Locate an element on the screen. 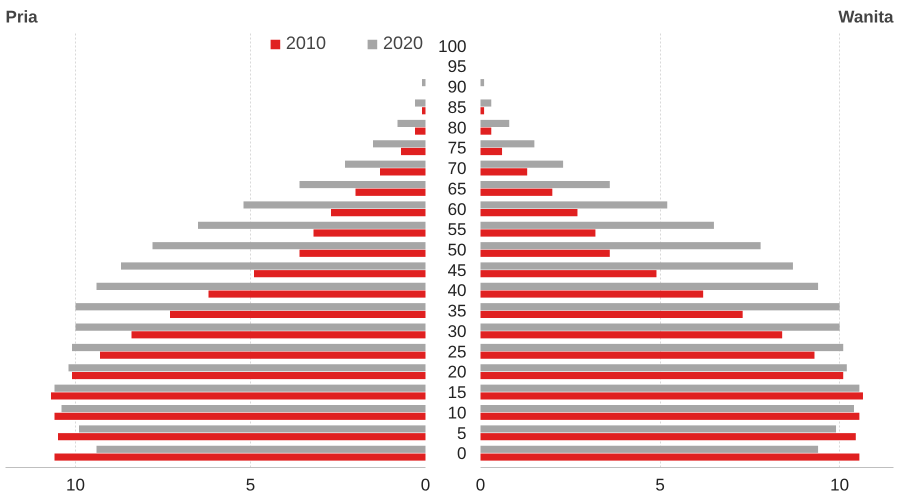  chart-title: Wanita is located at coordinates (866, 17).